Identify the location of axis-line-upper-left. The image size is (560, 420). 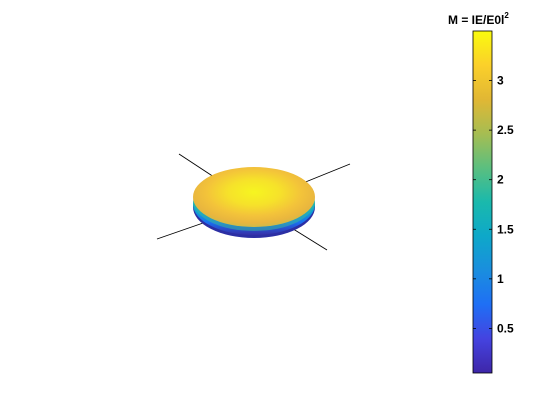
(196, 165).